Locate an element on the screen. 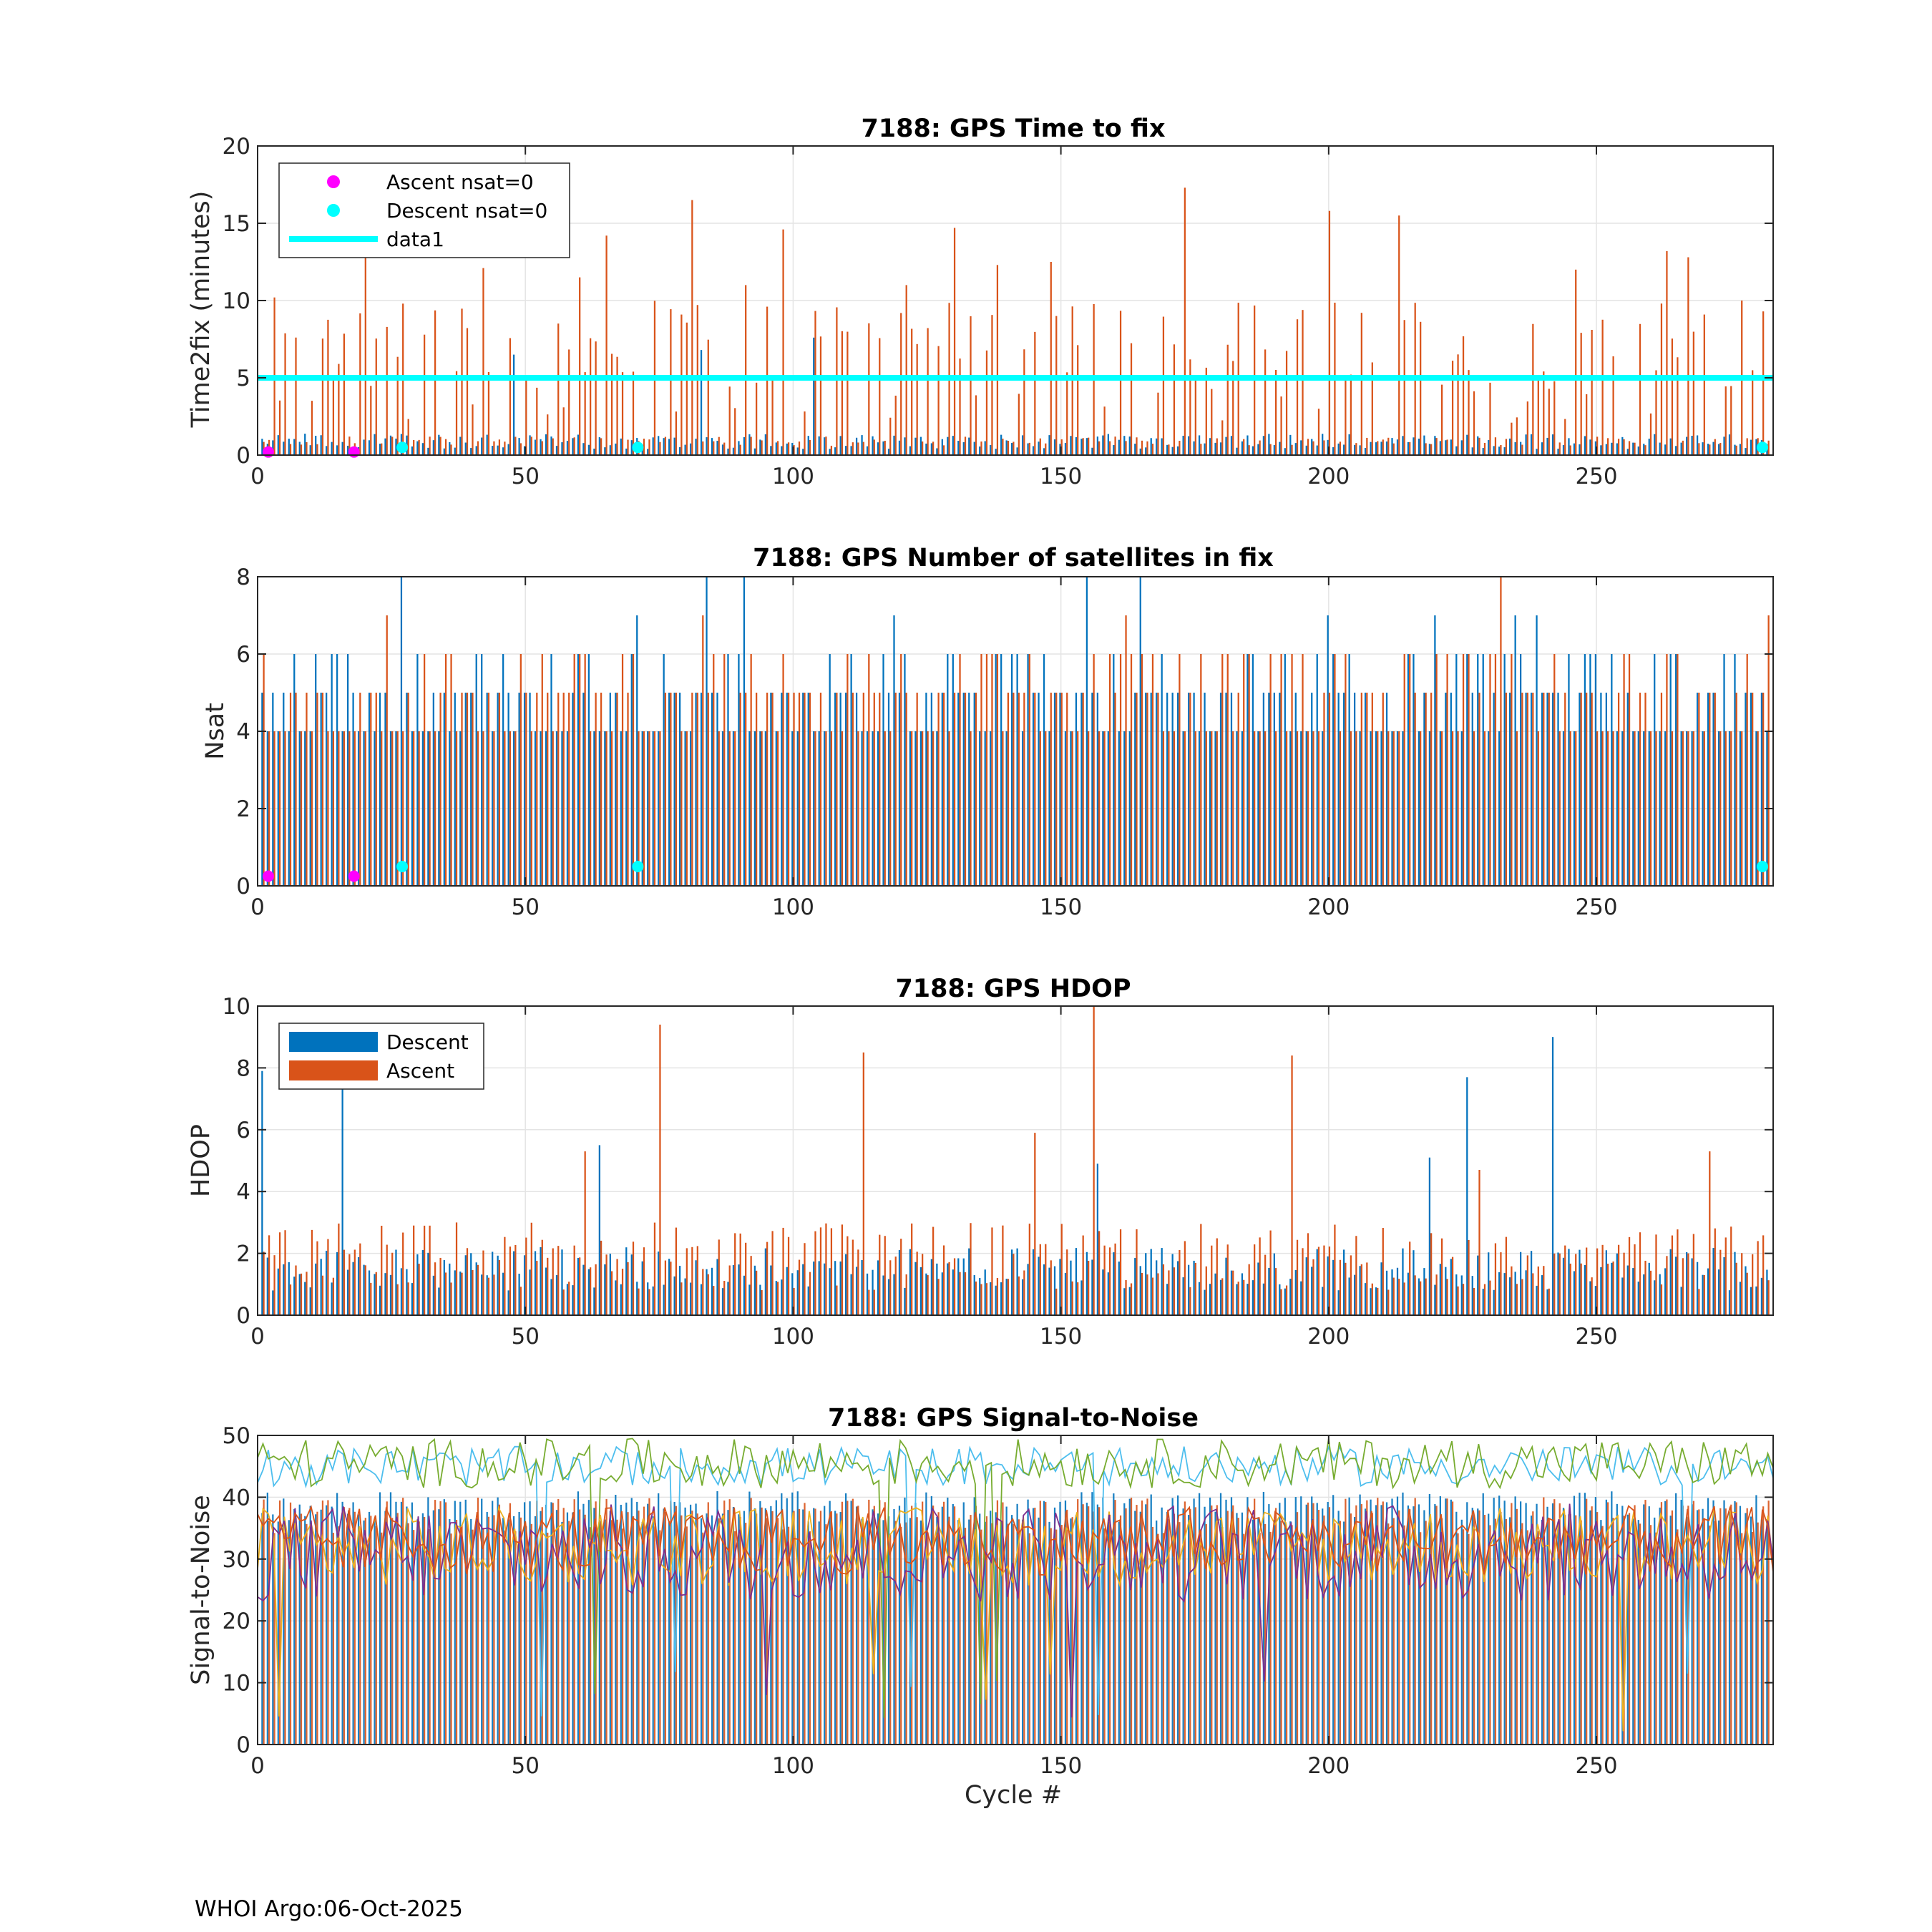 This screenshot has width=1932, height=1932. y-tick-label: 50 is located at coordinates (236, 1436).